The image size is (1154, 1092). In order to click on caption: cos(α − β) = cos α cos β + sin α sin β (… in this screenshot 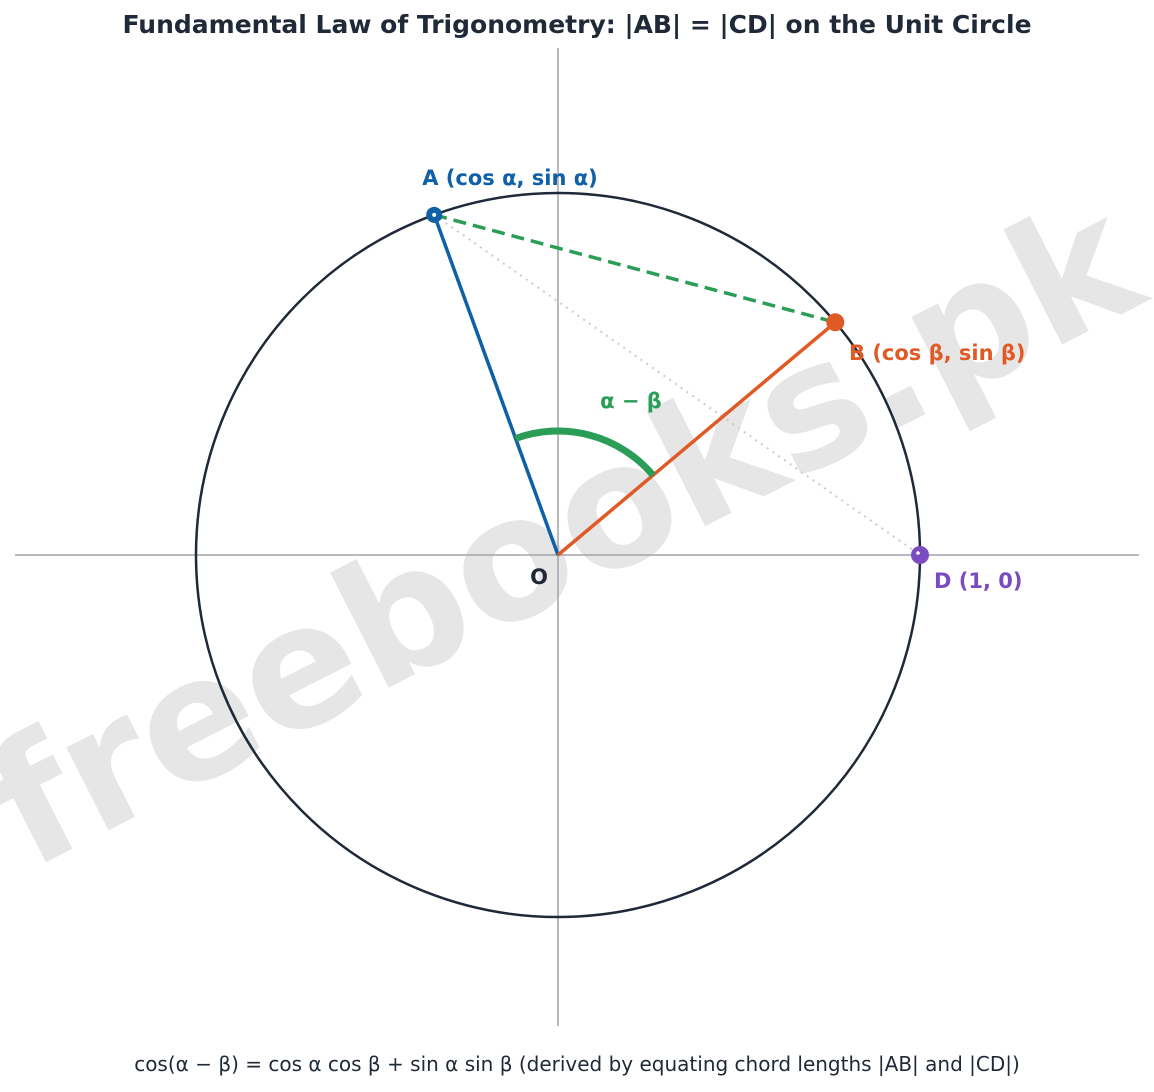, I will do `click(577, 1064)`.